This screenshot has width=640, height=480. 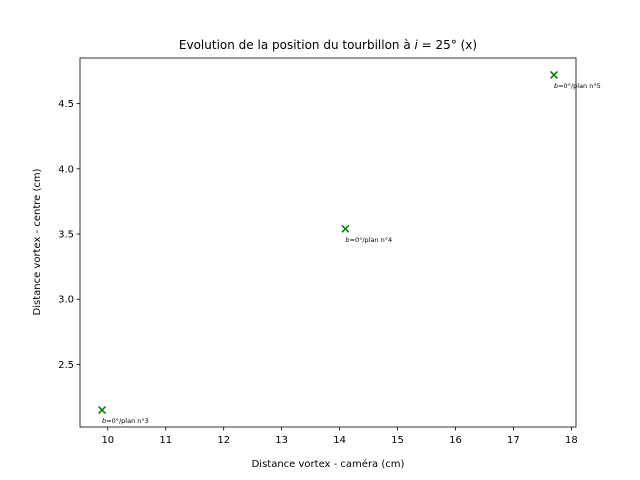 What do you see at coordinates (281, 440) in the screenshot?
I see `x-tick-label-13: 13` at bounding box center [281, 440].